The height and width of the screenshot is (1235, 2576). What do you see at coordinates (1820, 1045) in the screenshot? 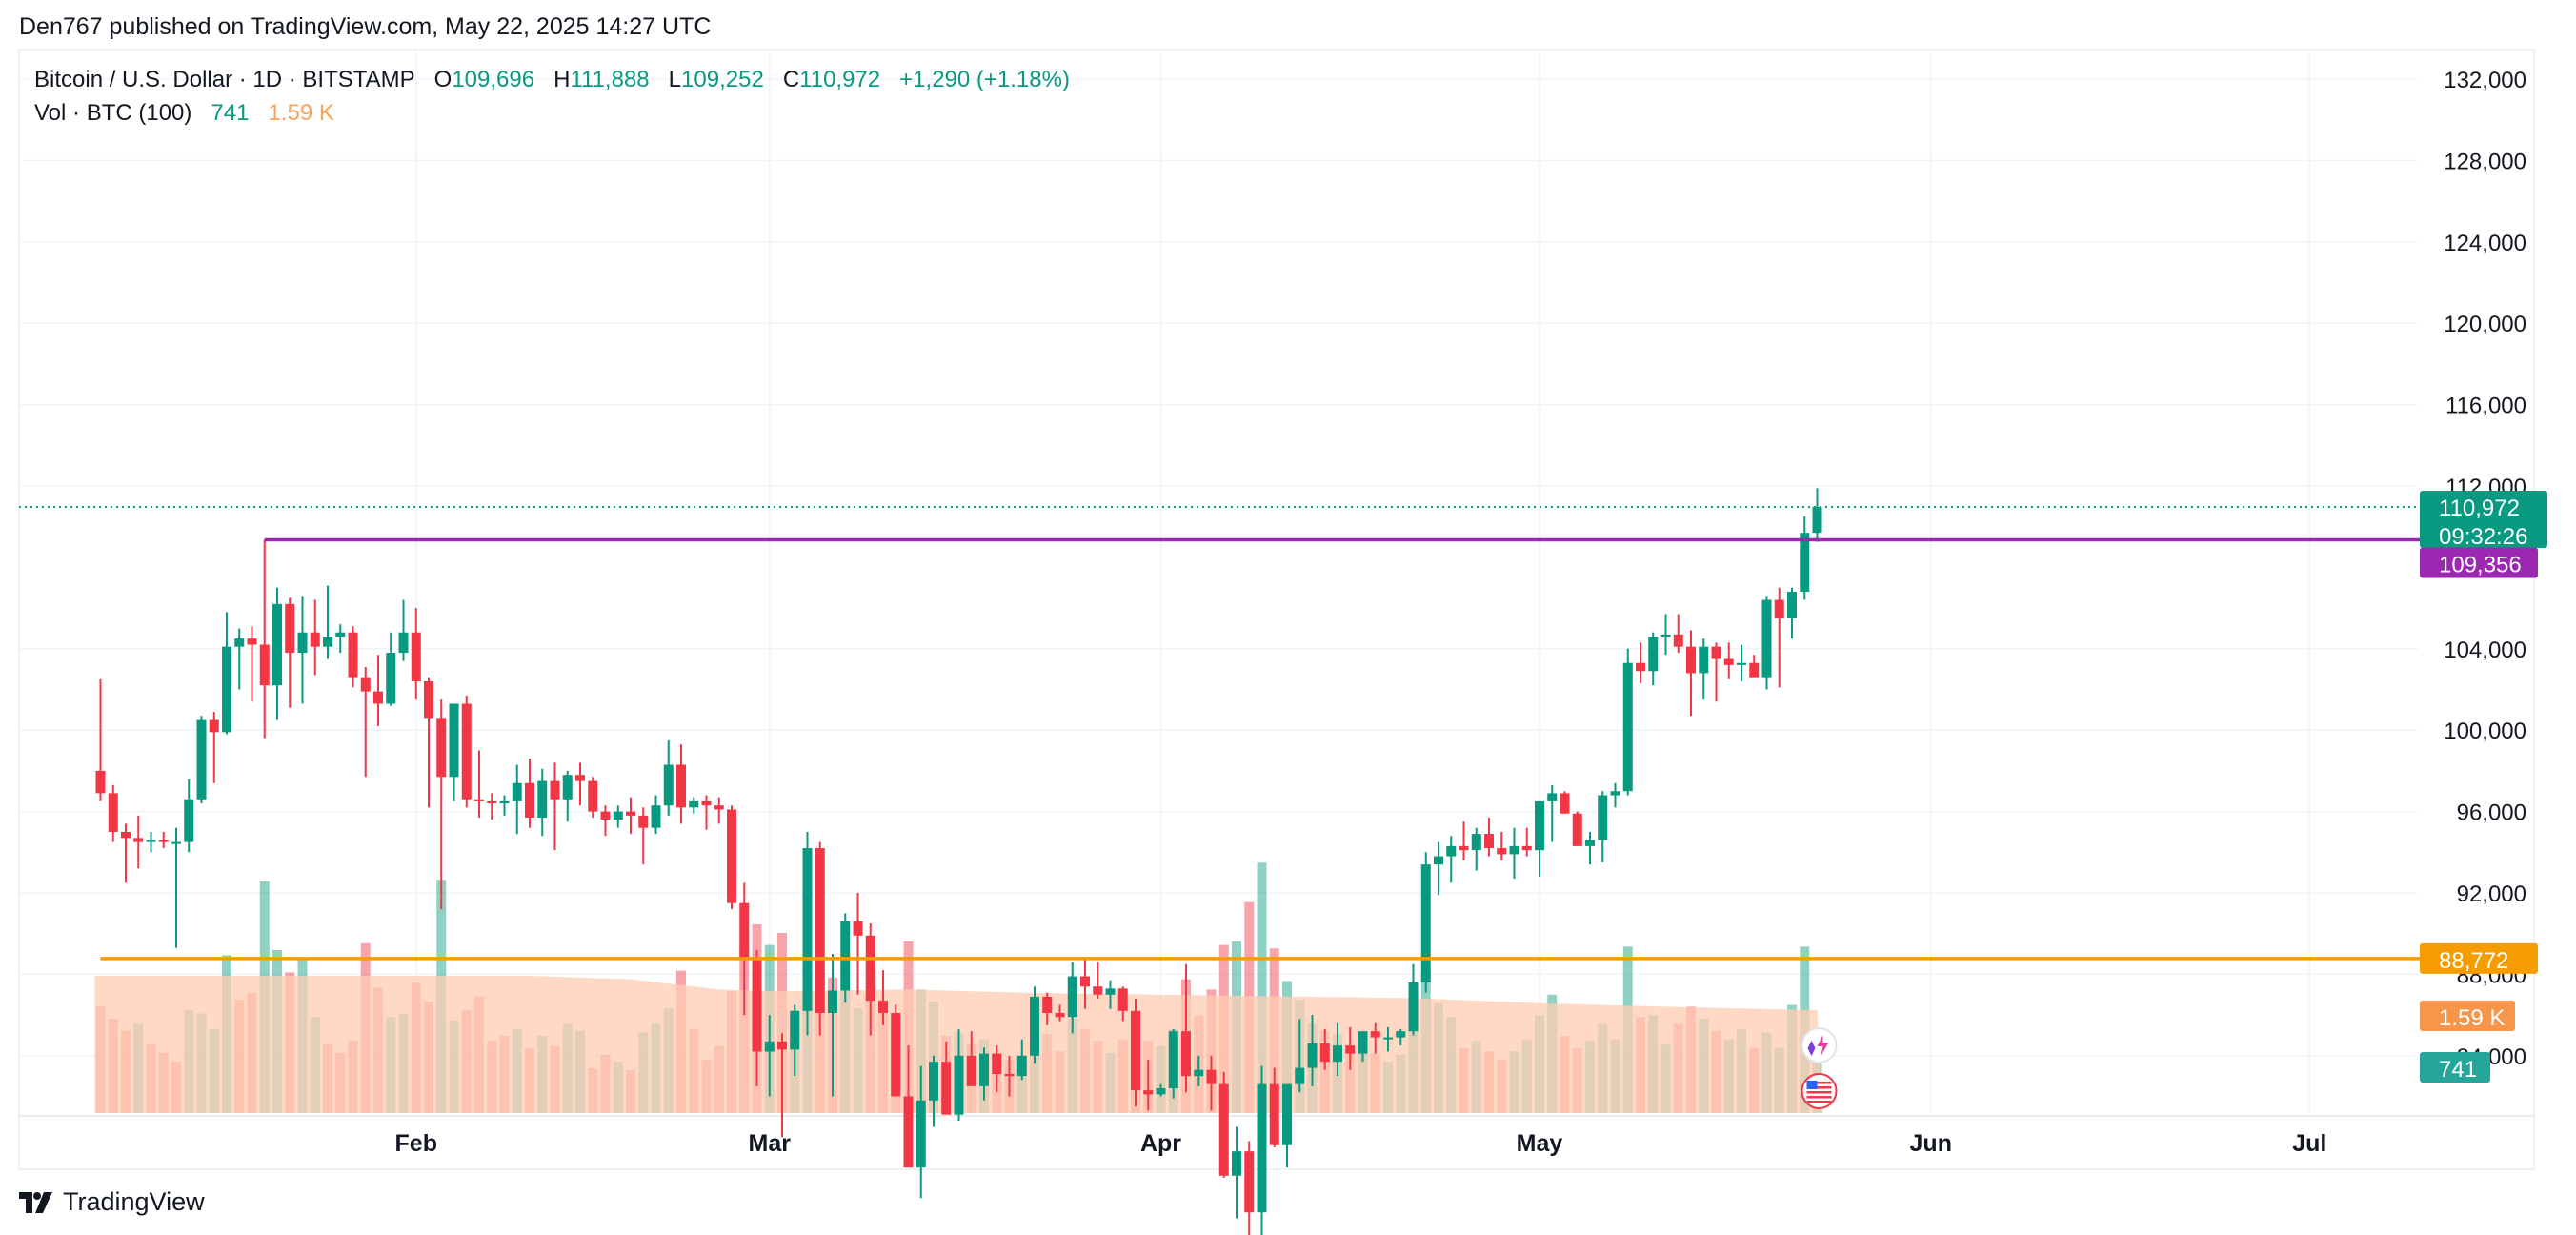
I see `ai-spark-icon` at bounding box center [1820, 1045].